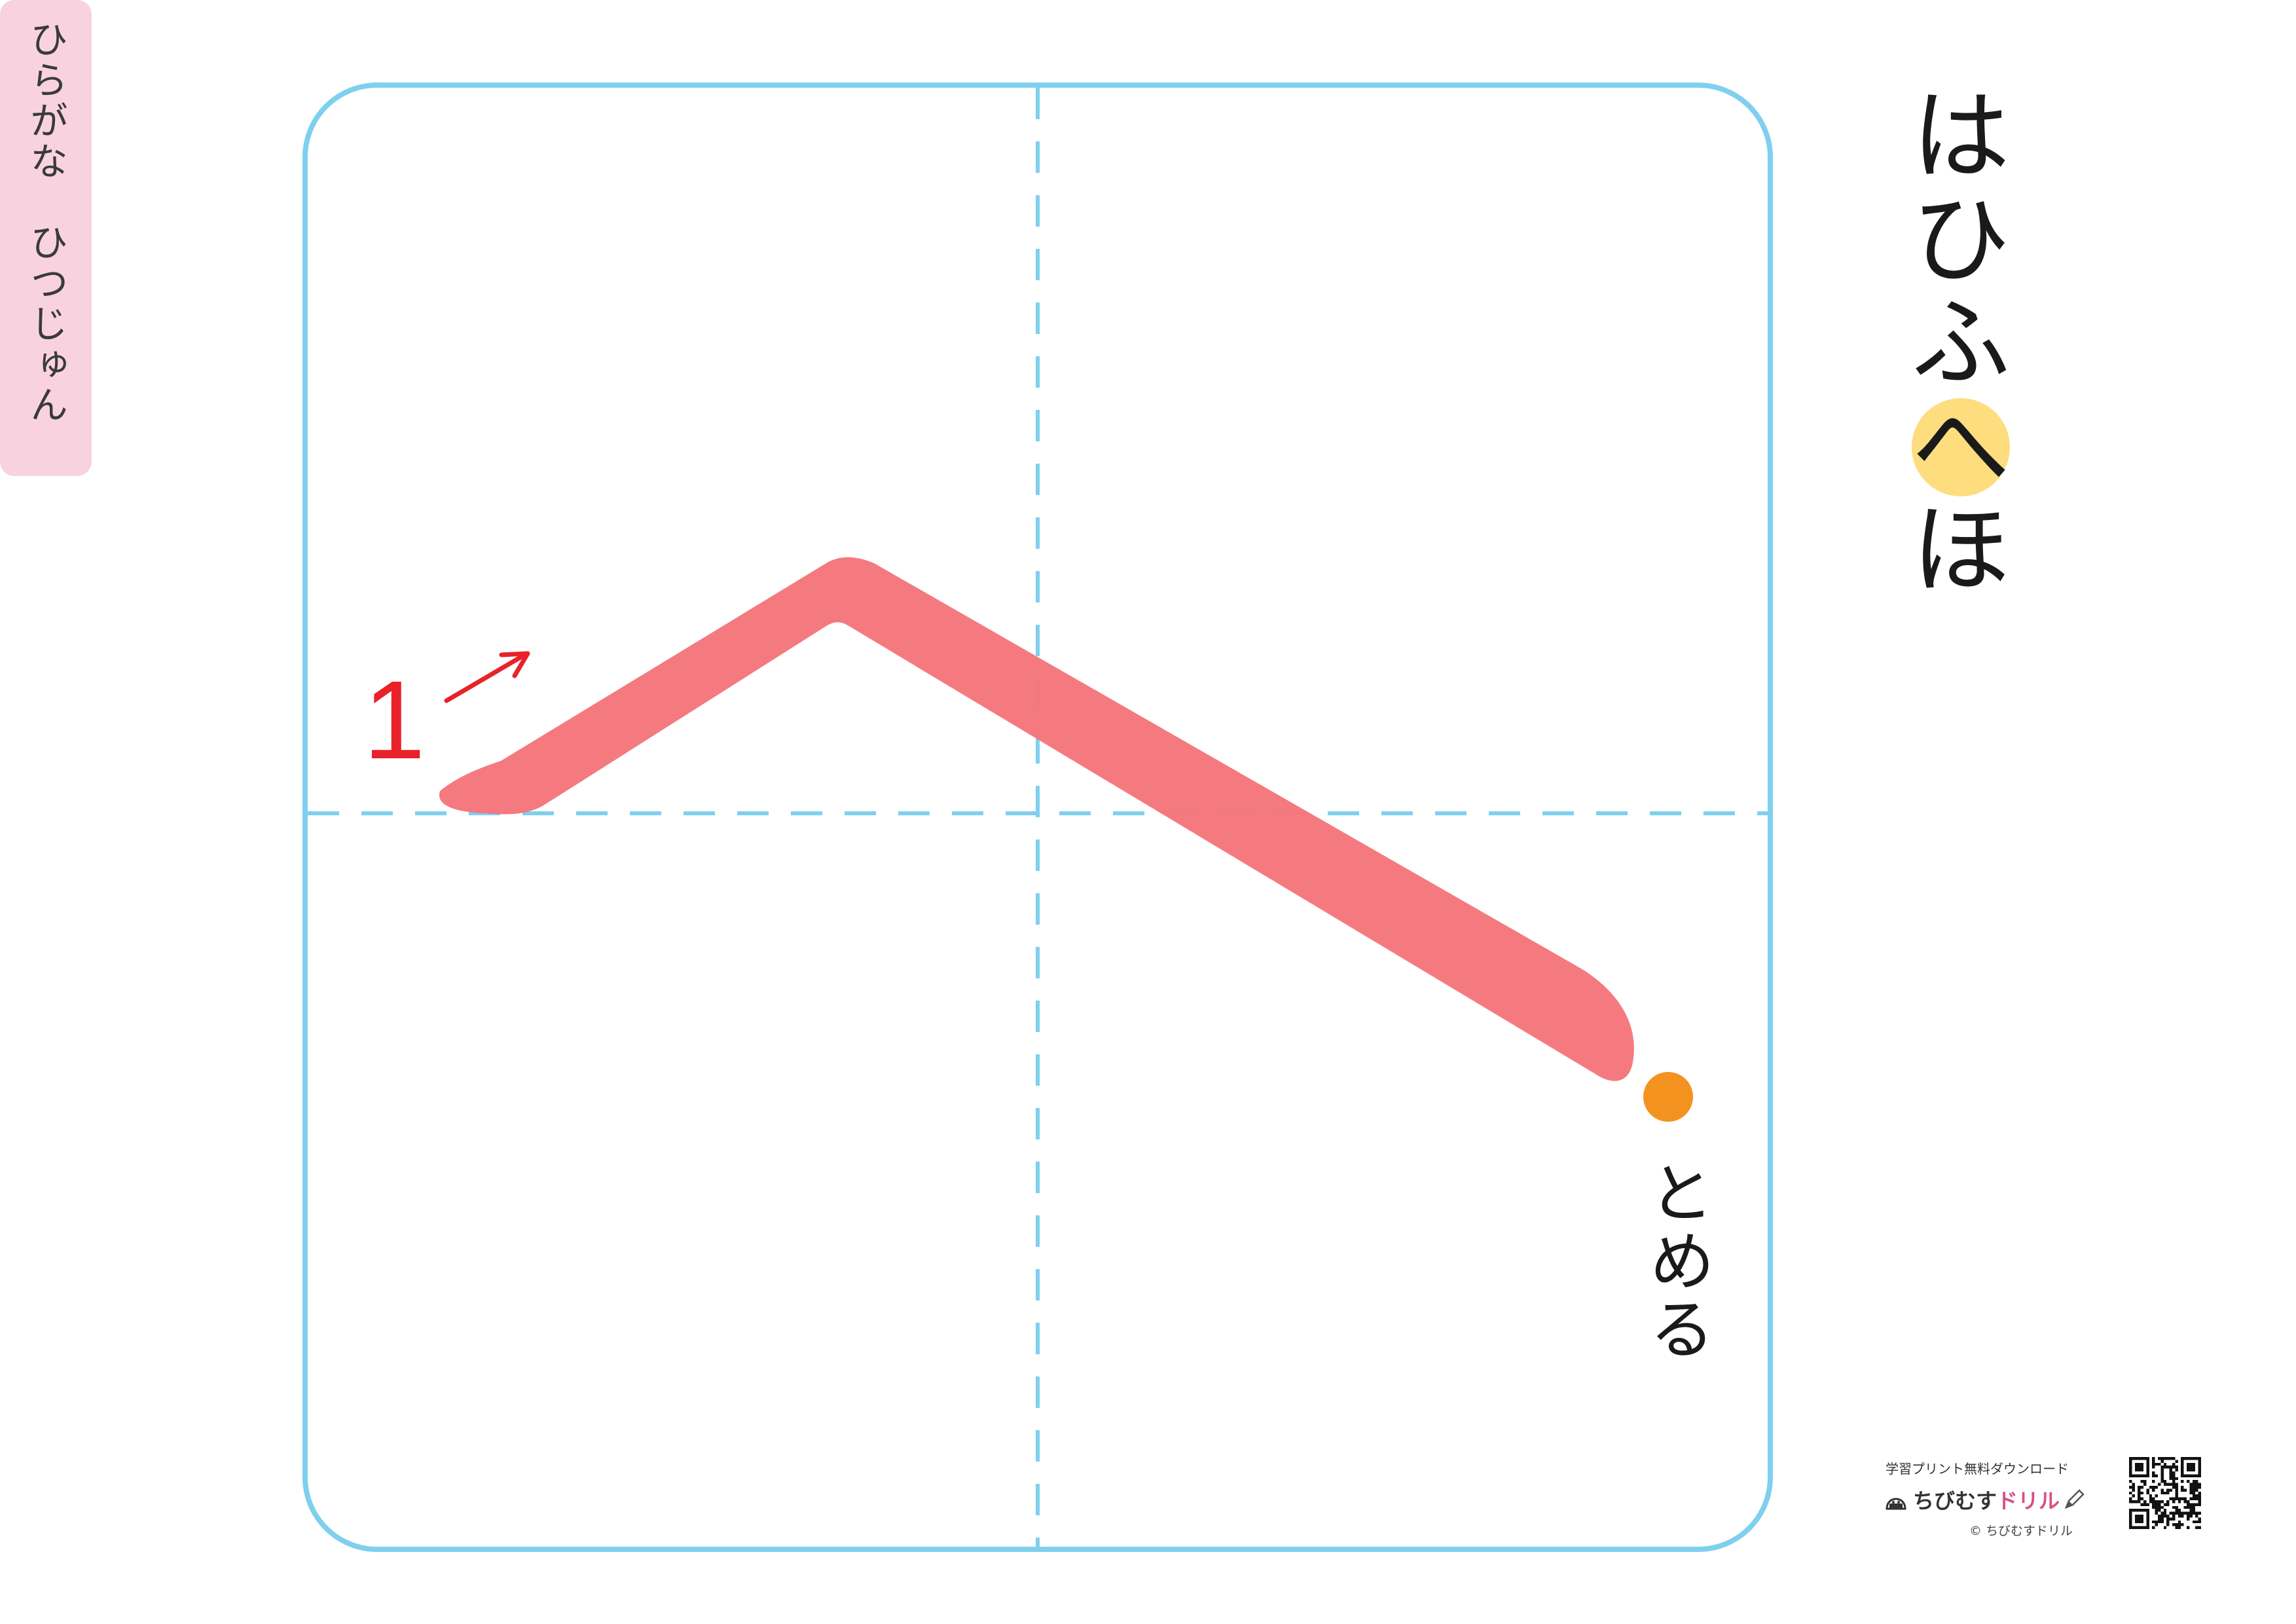 Image resolution: width=2296 pixels, height=1624 pixels. I want to click on kana-char: ひ, so click(1960, 240).